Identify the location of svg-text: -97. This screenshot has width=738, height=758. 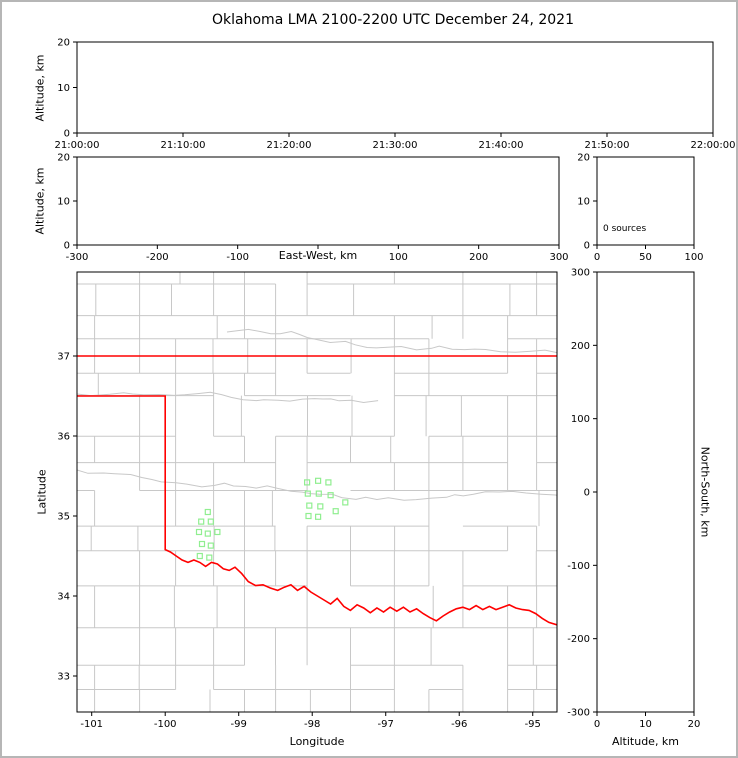
(386, 724).